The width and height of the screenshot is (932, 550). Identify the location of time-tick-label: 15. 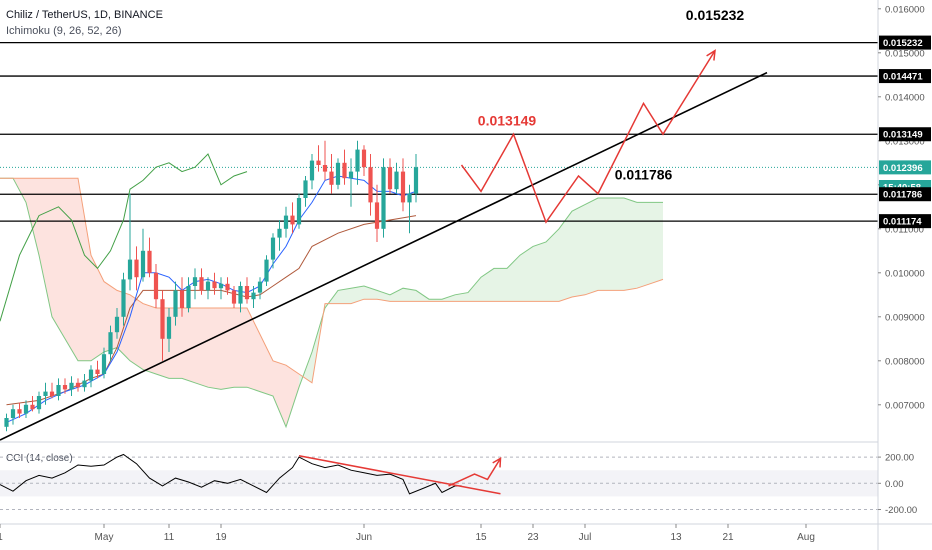
(481, 537).